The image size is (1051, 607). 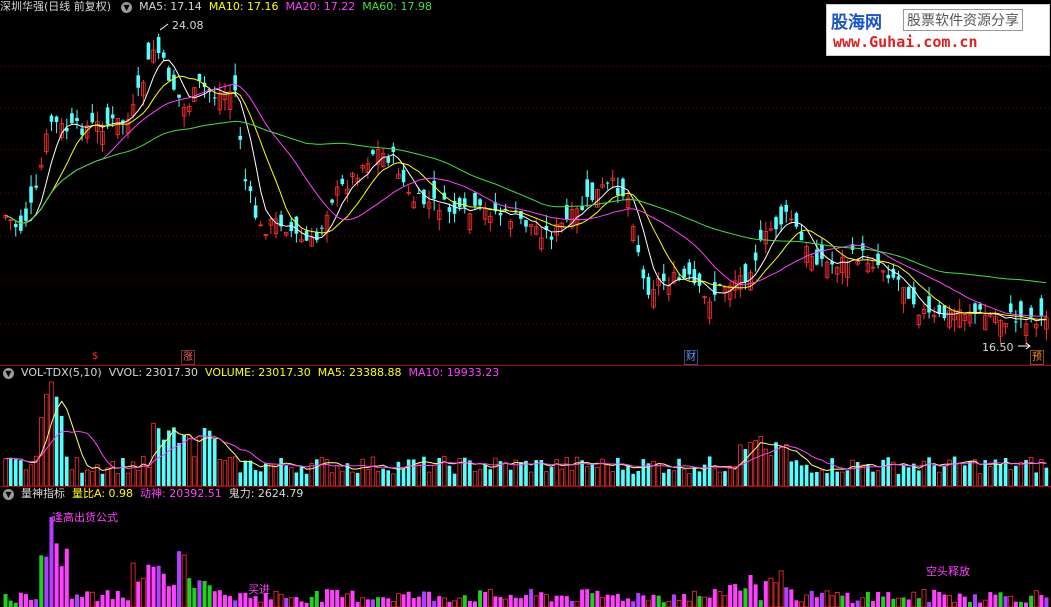 What do you see at coordinates (320, 6) in the screenshot?
I see `ma20-label: MA20: 17.22` at bounding box center [320, 6].